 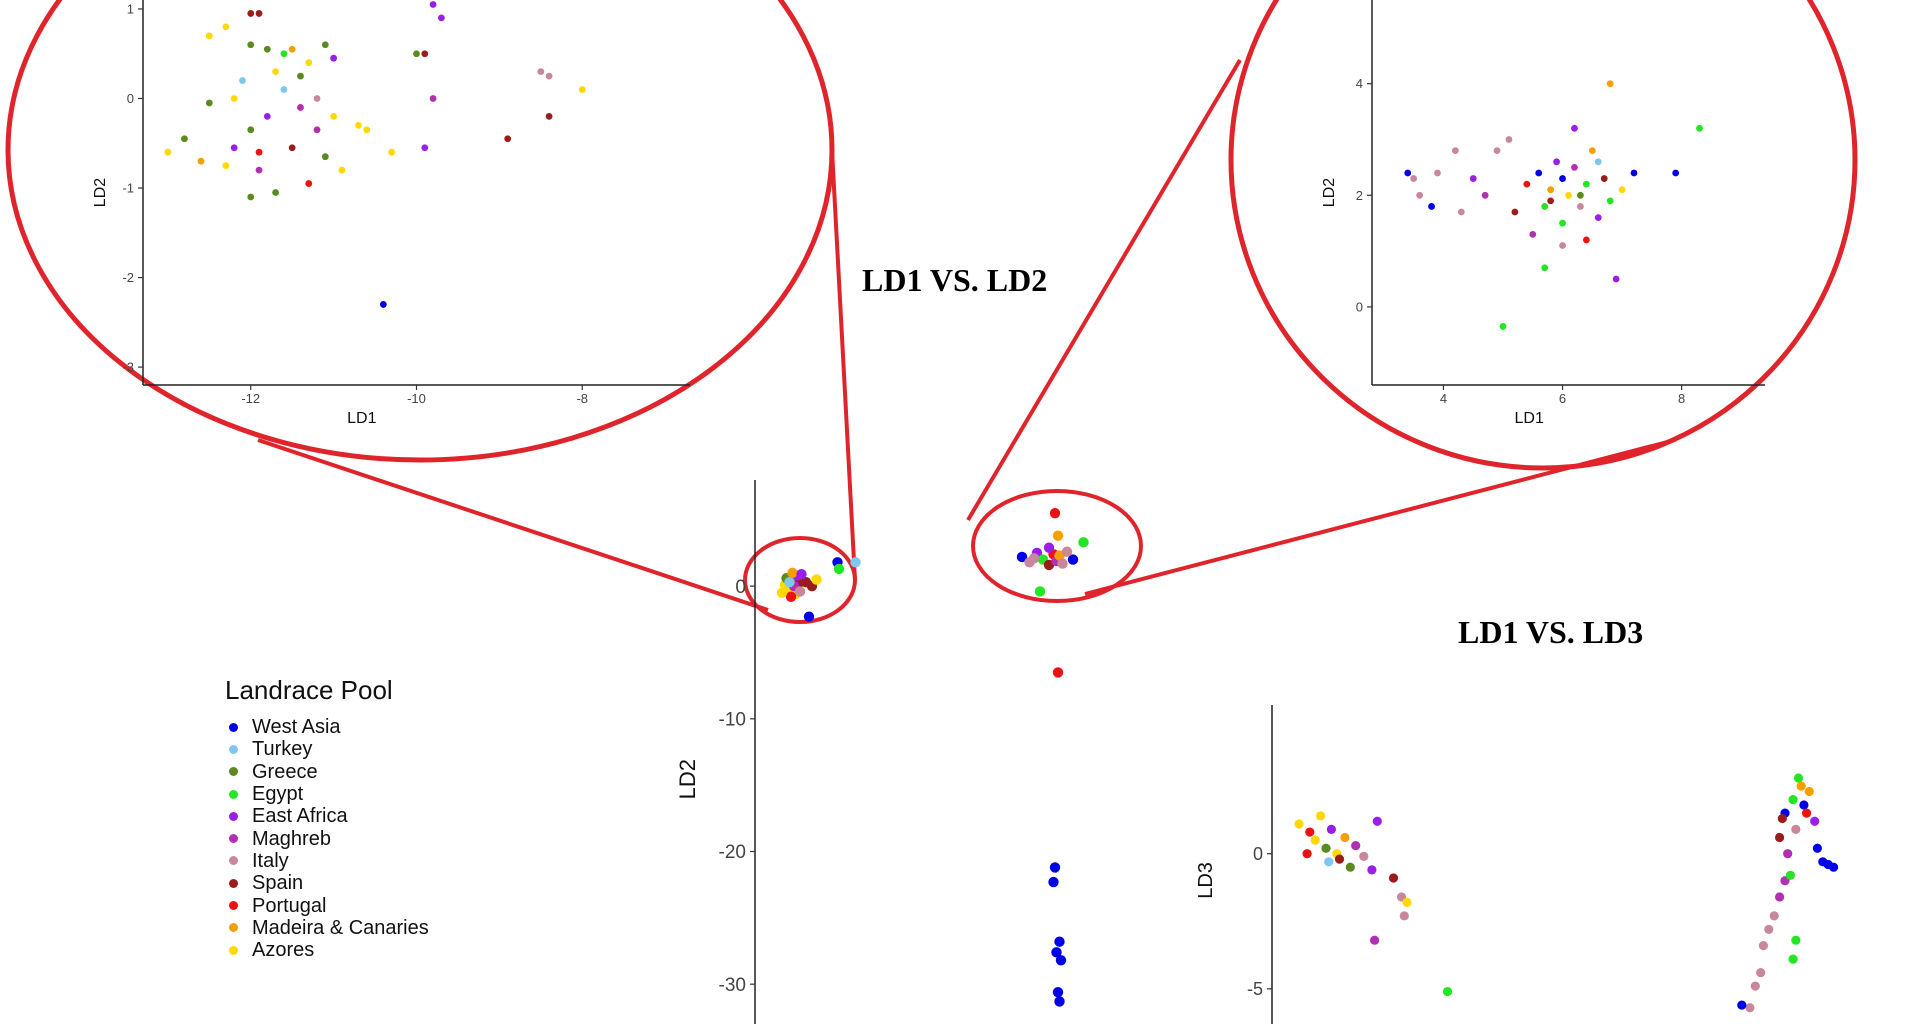 I want to click on zoom-left-y-tick-label: 1, so click(x=130, y=9).